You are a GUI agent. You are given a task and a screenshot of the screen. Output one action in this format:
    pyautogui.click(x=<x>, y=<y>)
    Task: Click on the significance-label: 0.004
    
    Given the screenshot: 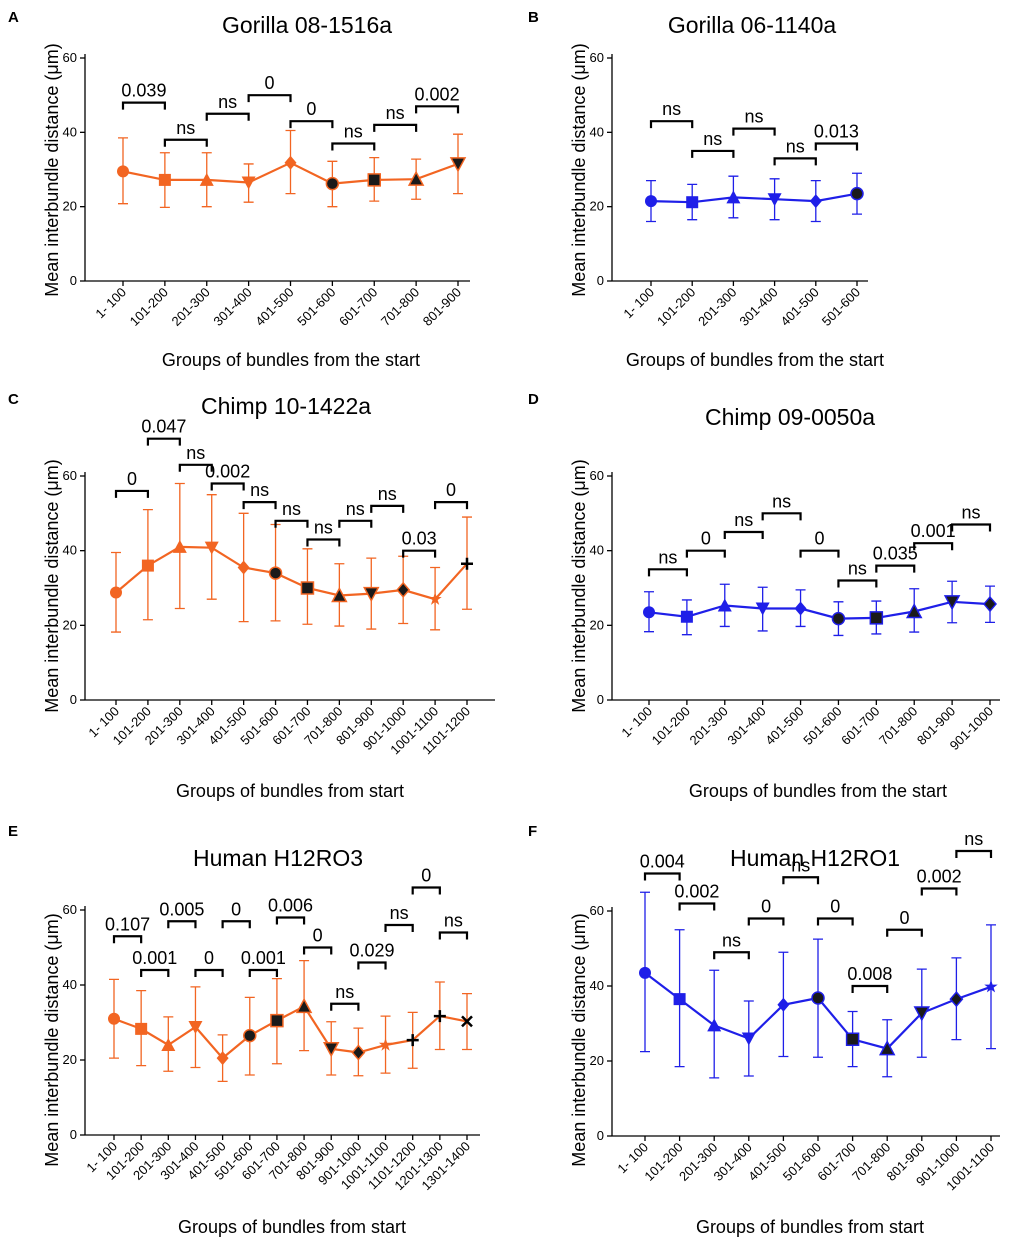 What is the action you would take?
    pyautogui.click(x=662, y=862)
    